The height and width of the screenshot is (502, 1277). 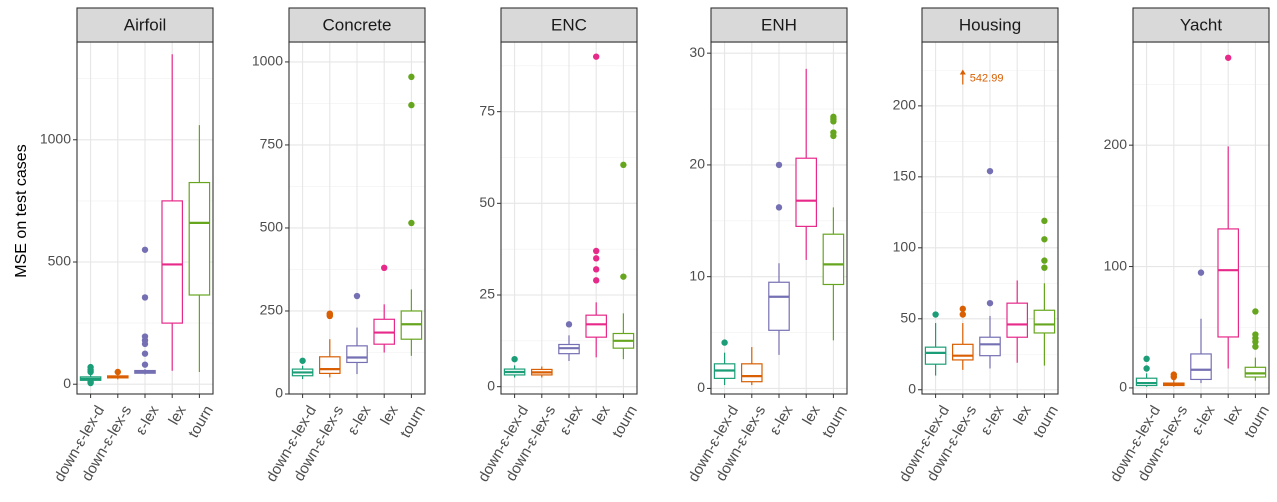 I want to click on y-tick-label: 20, so click(x=697, y=164).